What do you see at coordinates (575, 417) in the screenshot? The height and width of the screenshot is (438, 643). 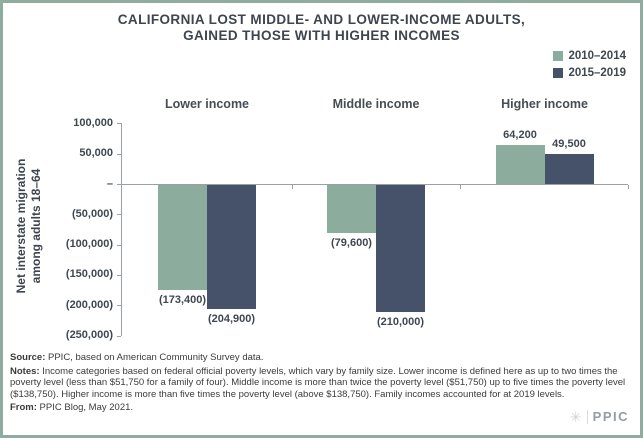 I see `ppic-starburst-icon: ✳` at bounding box center [575, 417].